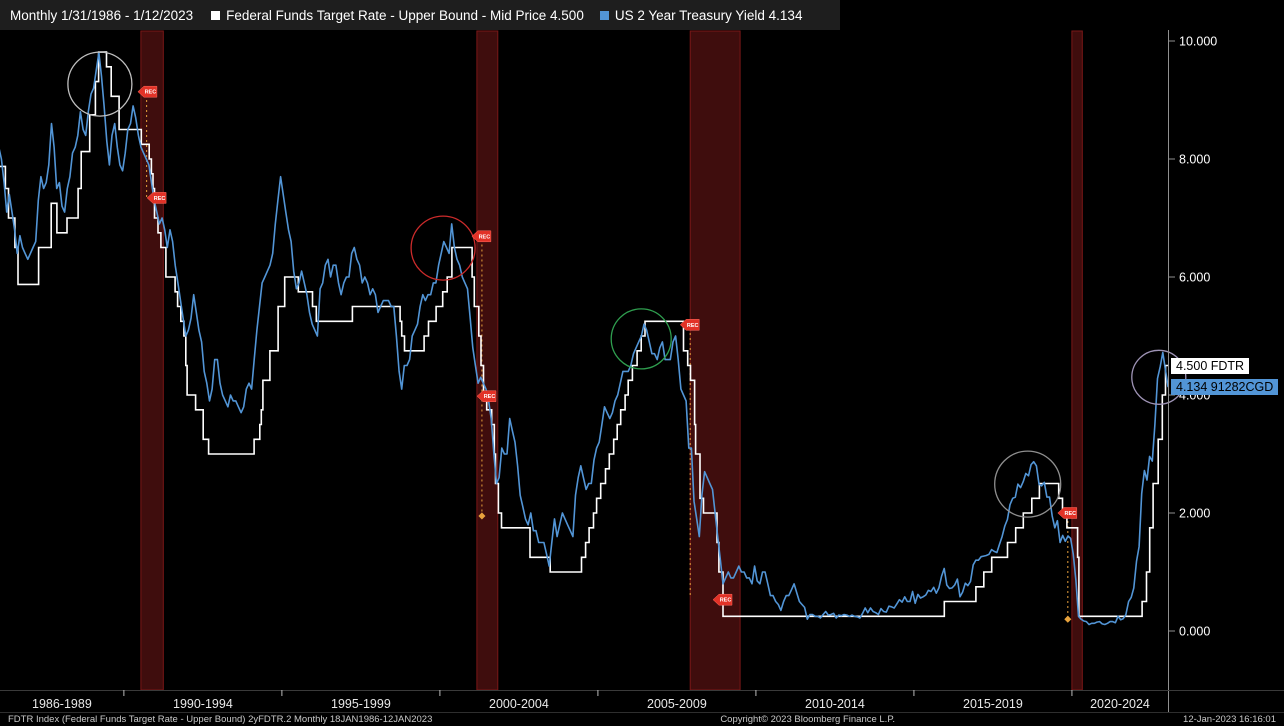 The width and height of the screenshot is (1284, 726). Describe the element at coordinates (1194, 514) in the screenshot. I see `y-axis-tick-label: 2.000` at that location.